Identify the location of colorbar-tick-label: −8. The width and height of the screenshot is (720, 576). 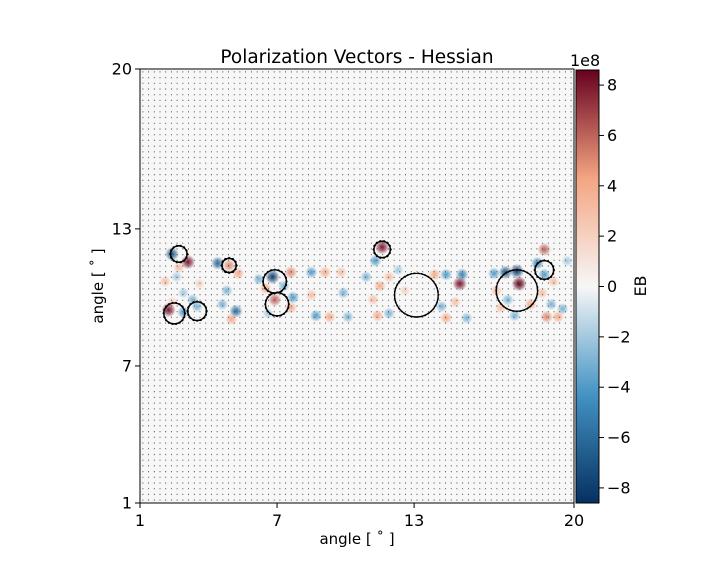
(619, 487).